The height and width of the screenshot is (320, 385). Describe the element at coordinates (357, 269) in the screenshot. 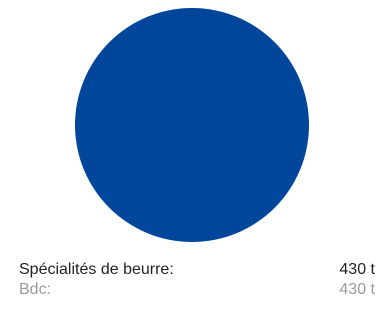

I see `legend-total-value: 430 t` at that location.